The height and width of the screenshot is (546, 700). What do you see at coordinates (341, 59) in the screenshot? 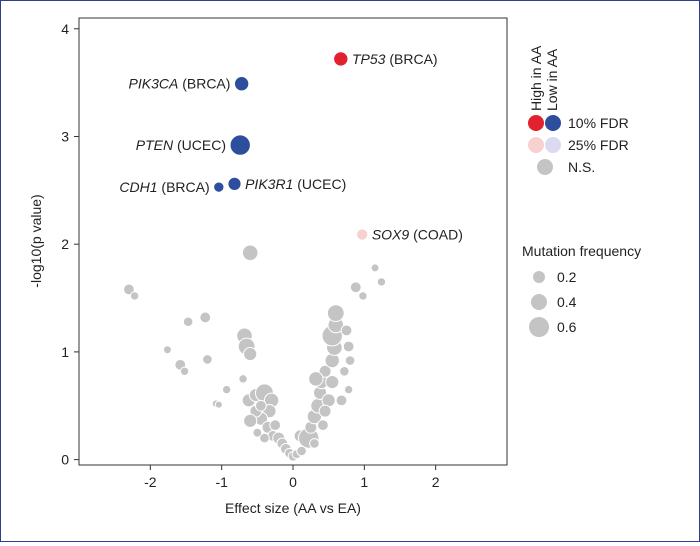
I see `gene-point-tp53` at bounding box center [341, 59].